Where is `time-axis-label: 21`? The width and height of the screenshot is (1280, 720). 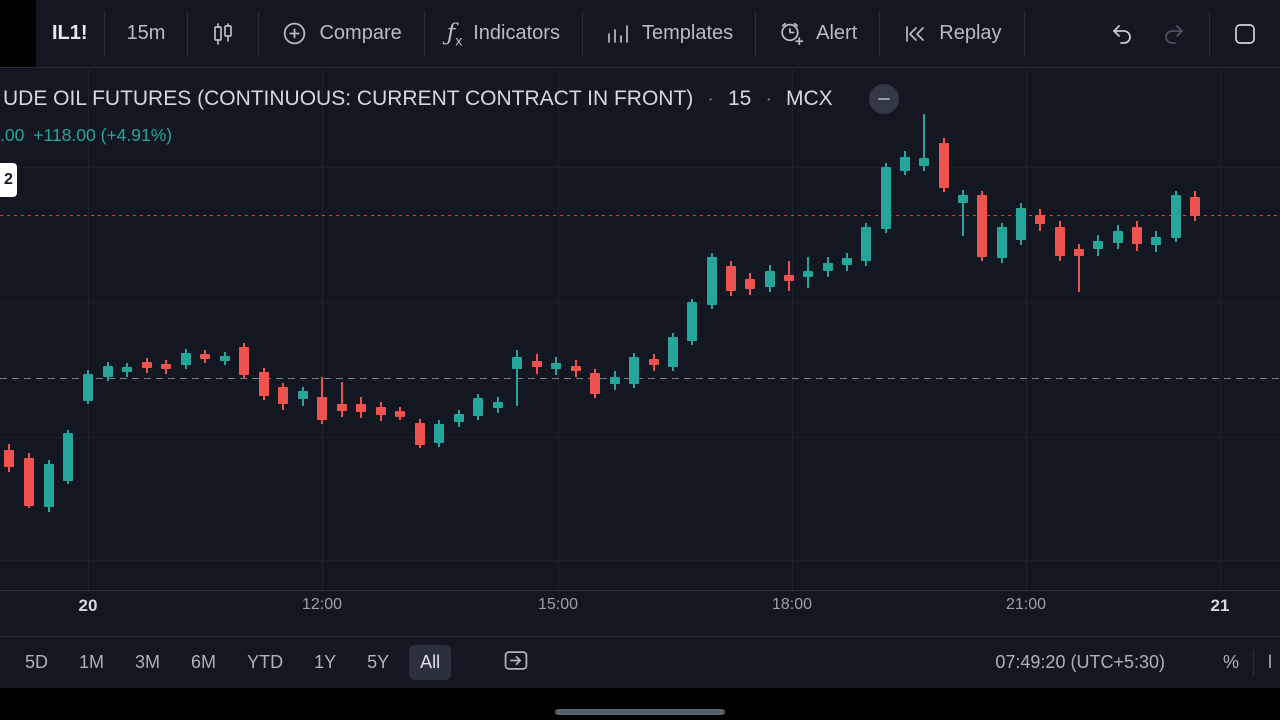 time-axis-label: 21 is located at coordinates (1220, 605).